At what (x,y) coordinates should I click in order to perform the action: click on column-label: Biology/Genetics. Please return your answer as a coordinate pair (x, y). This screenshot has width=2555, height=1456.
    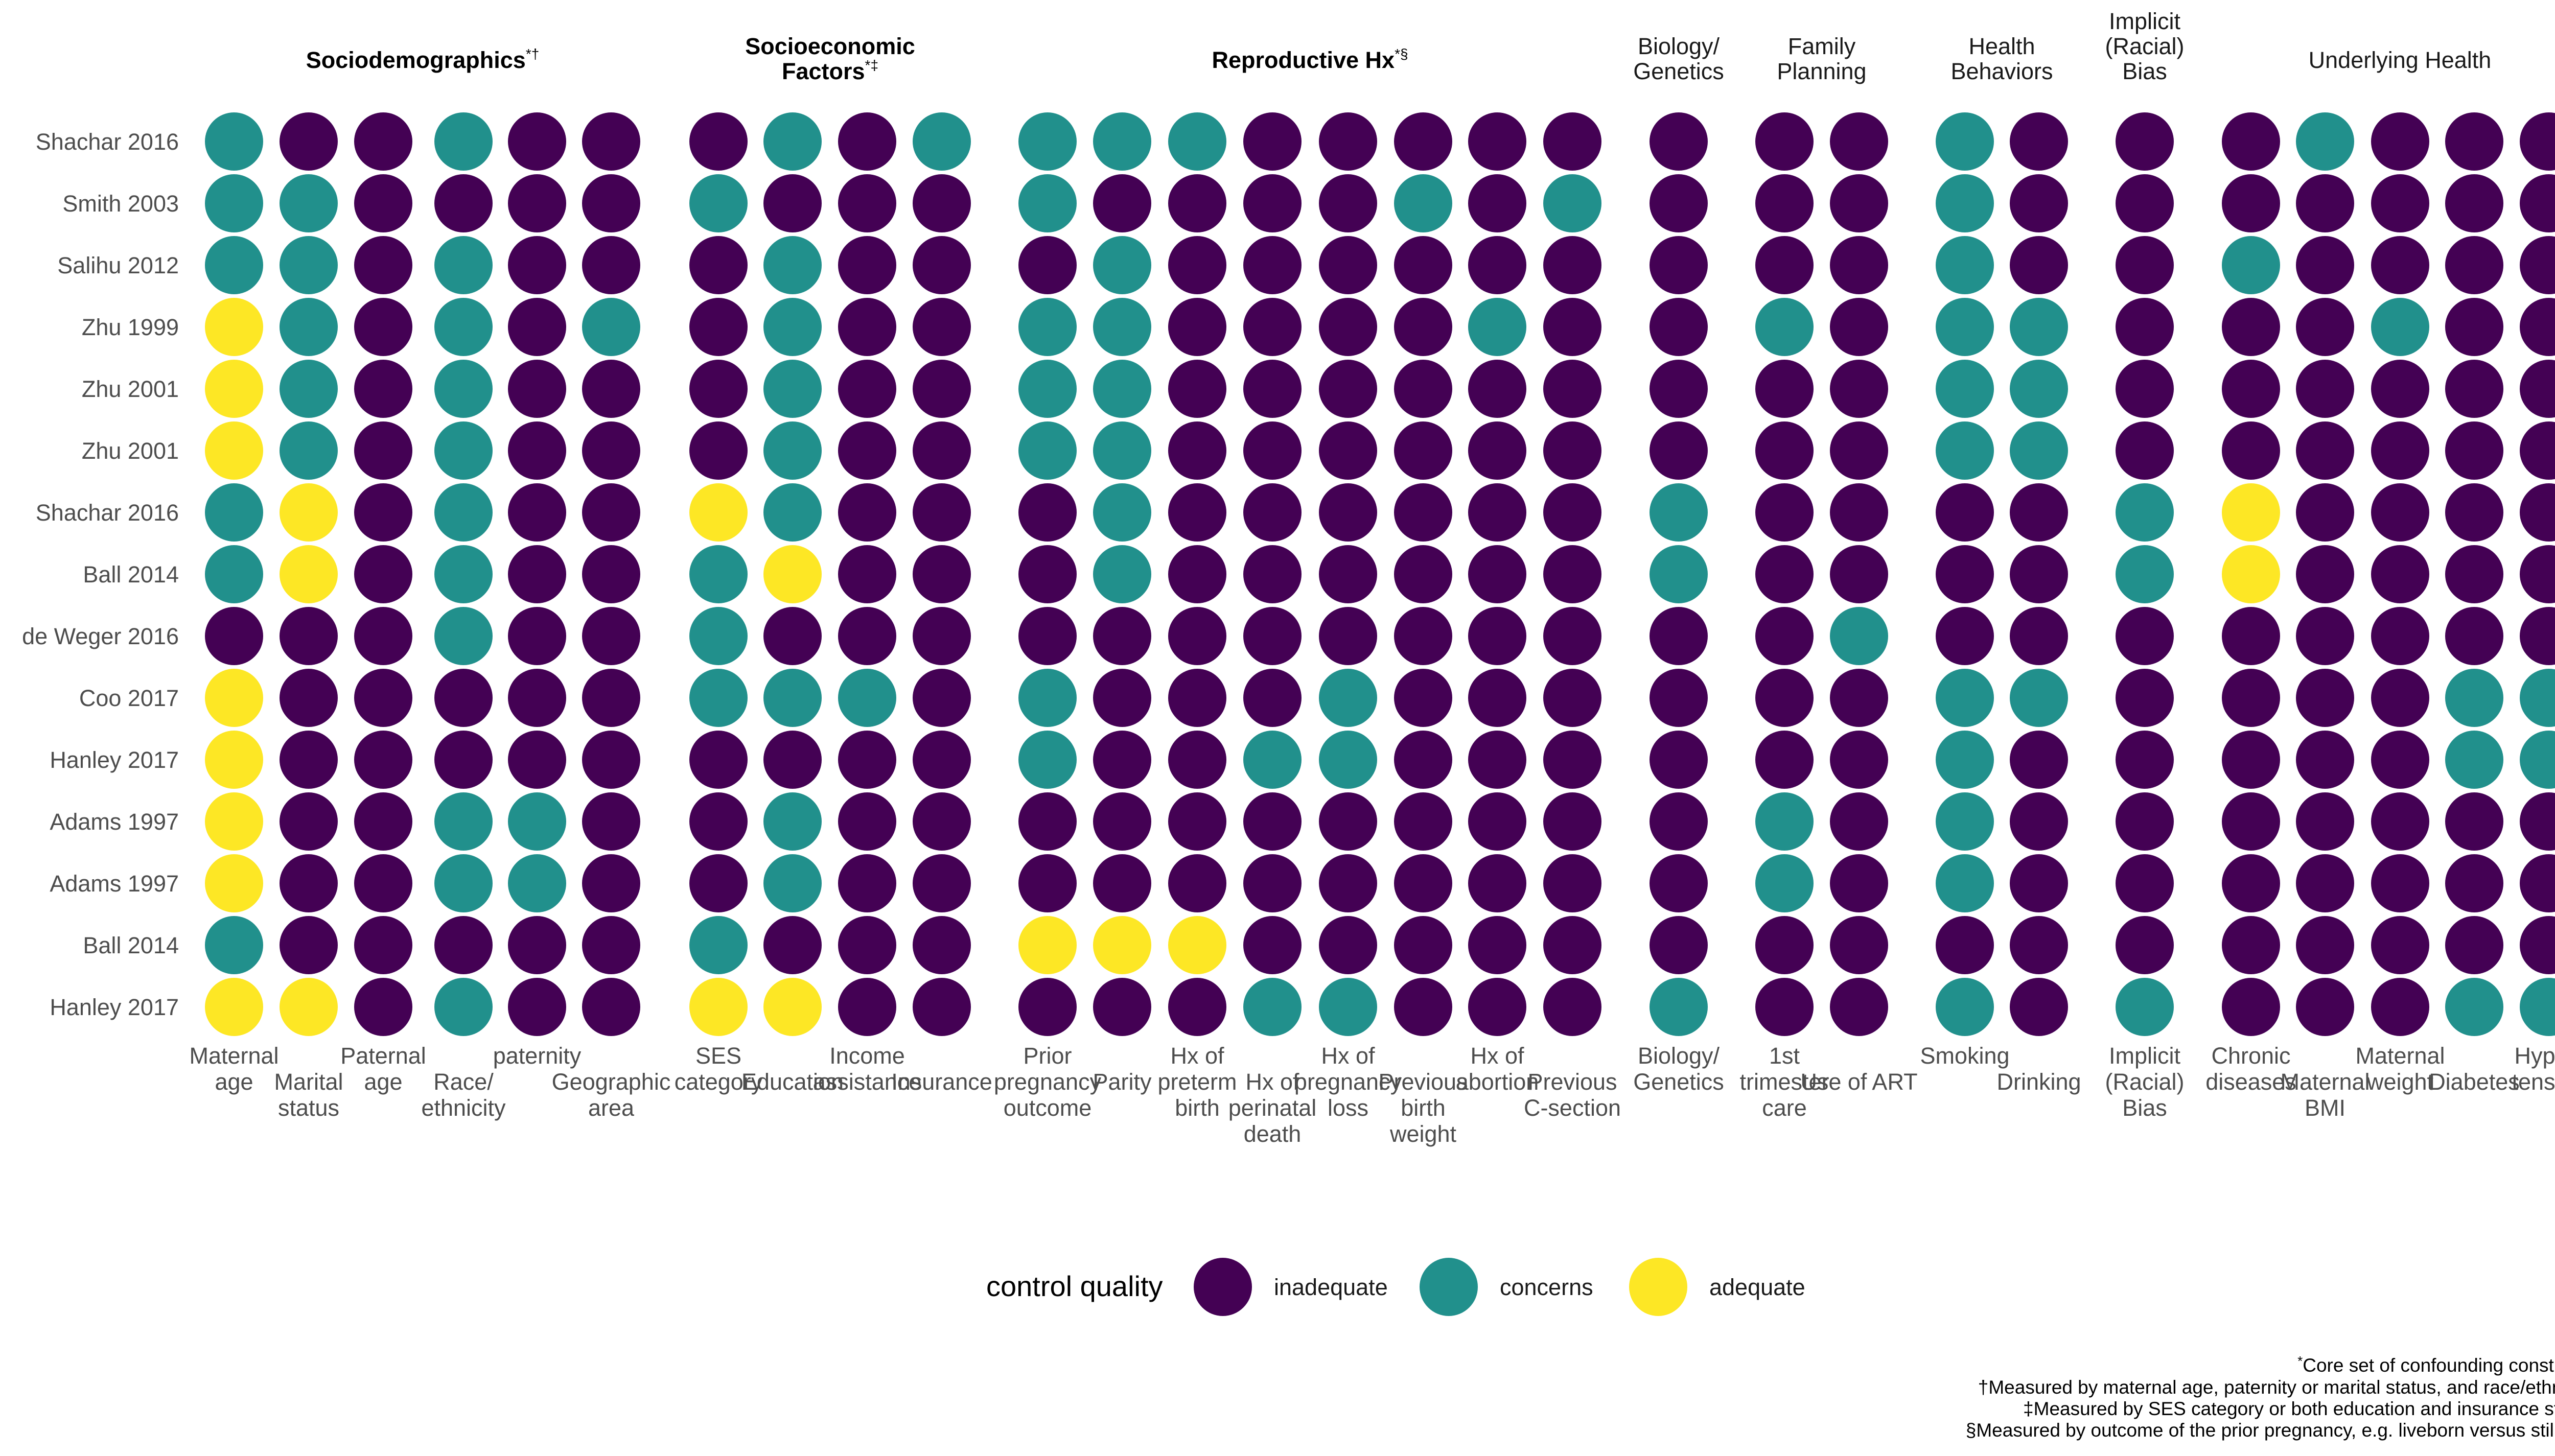
    Looking at the image, I should click on (1678, 1069).